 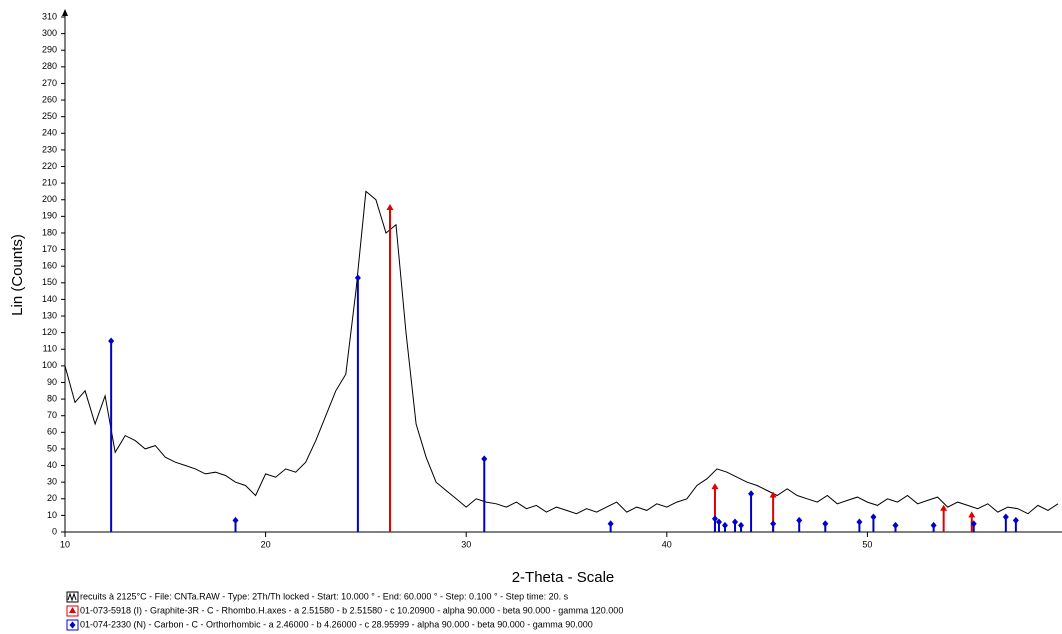 I want to click on y-tick-label: 30, so click(x=52, y=482).